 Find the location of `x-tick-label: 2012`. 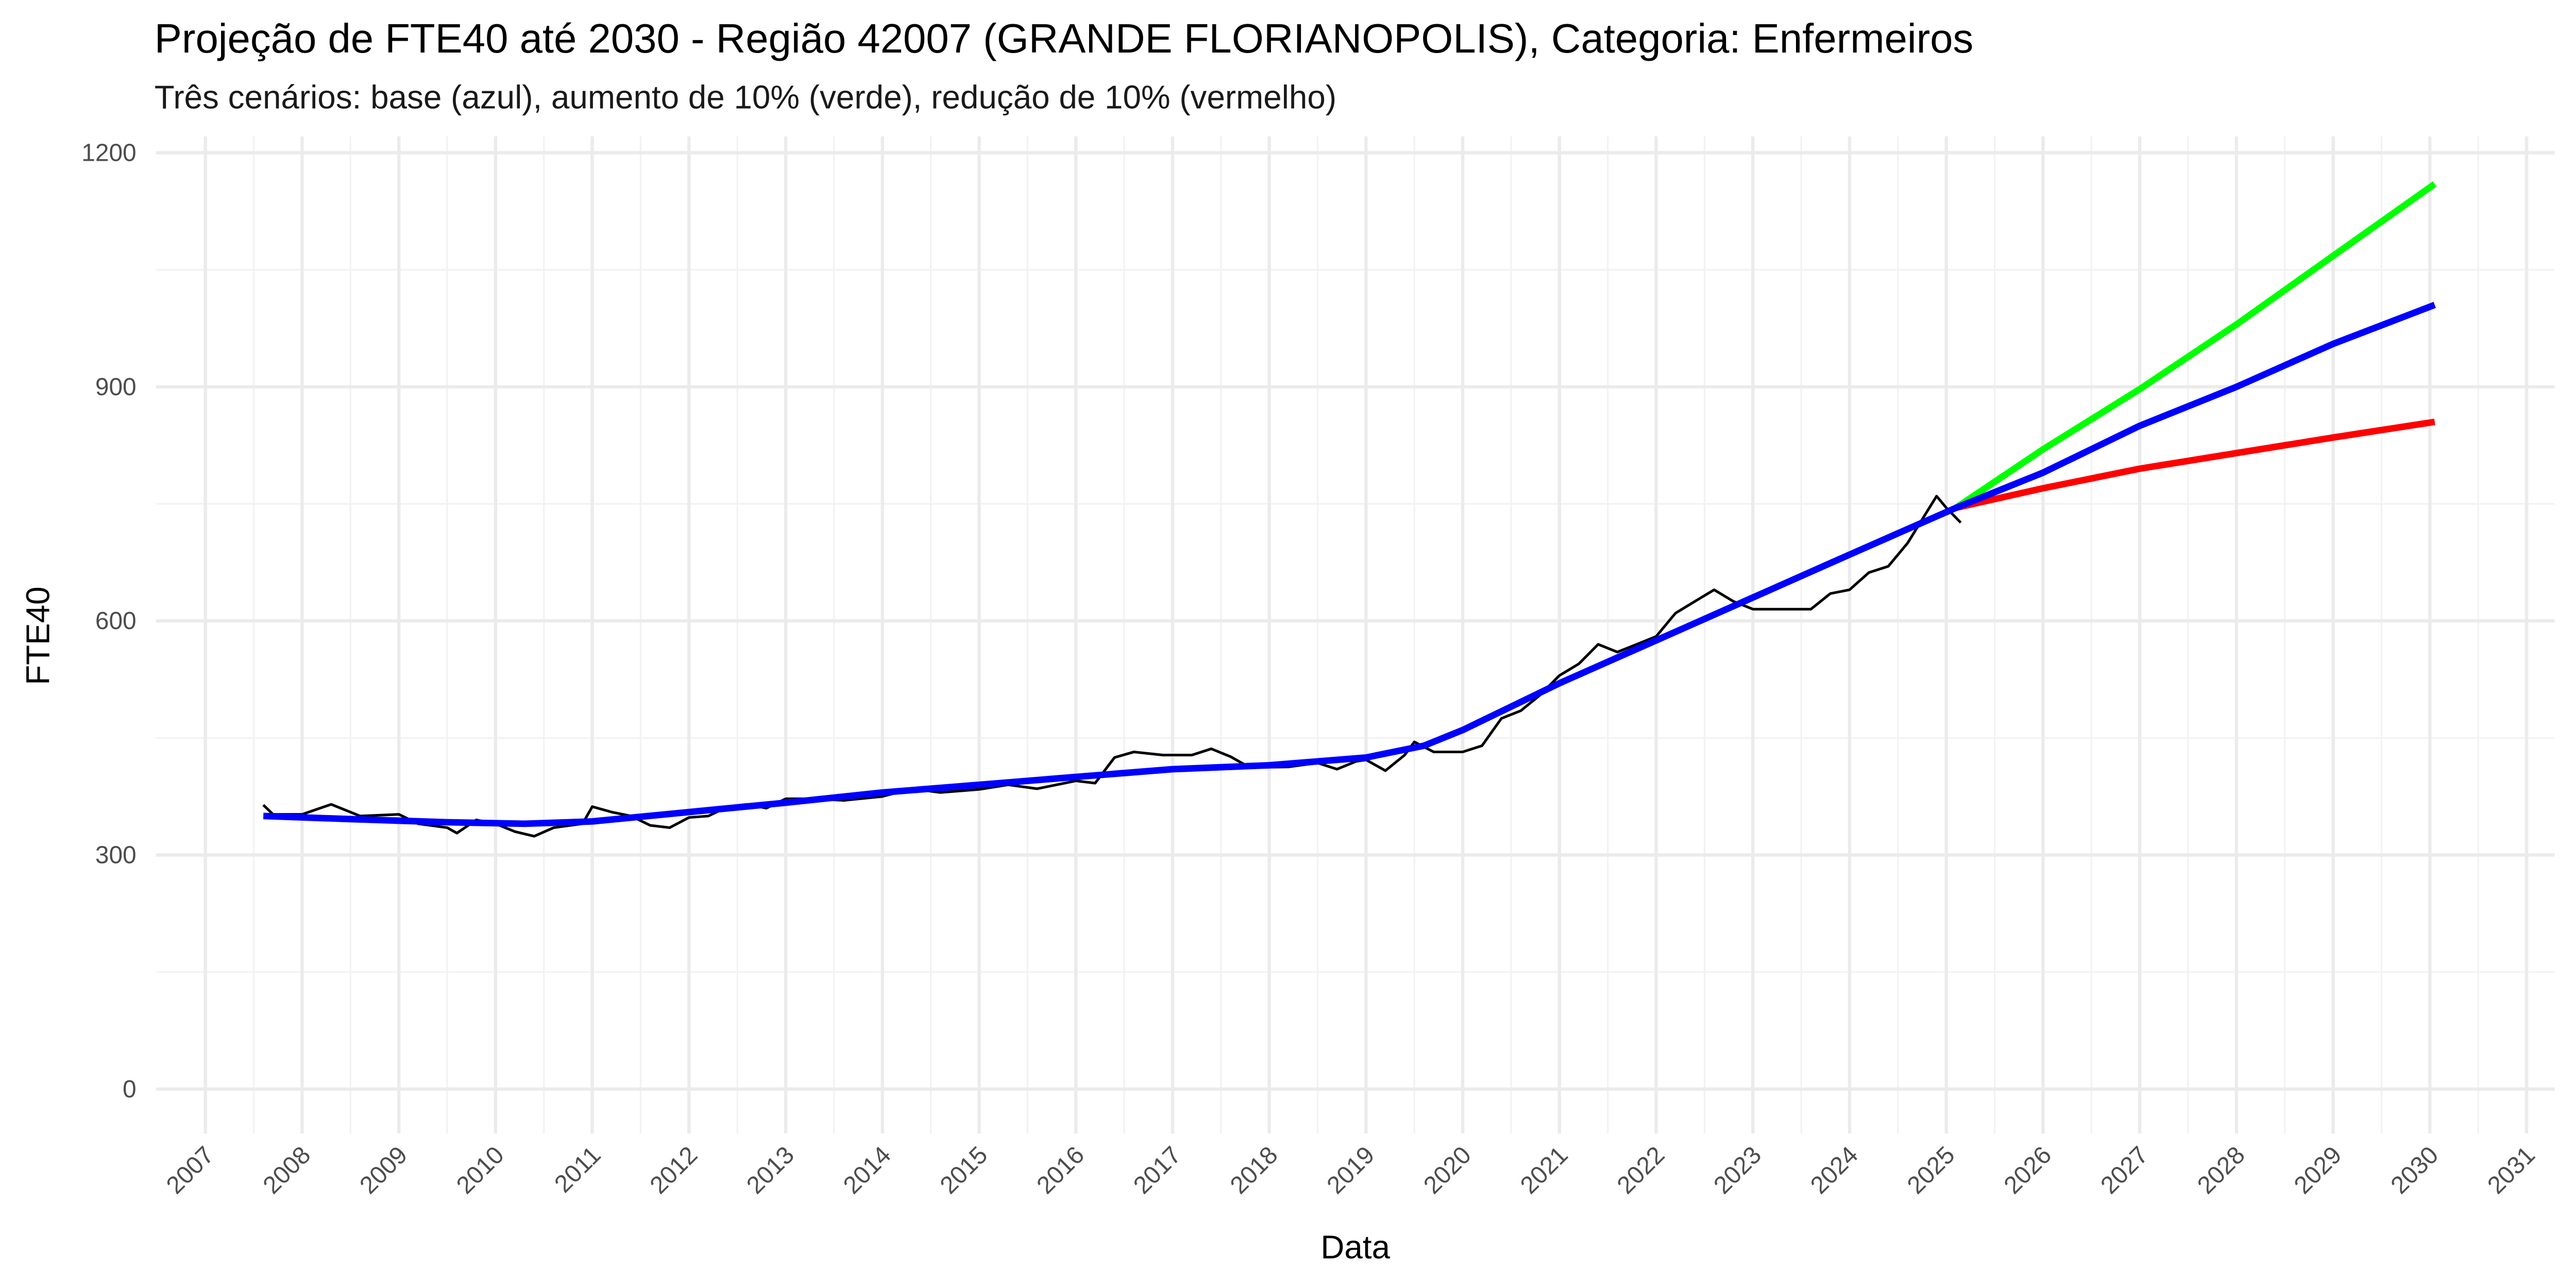

x-tick-label: 2012 is located at coordinates (674, 1170).